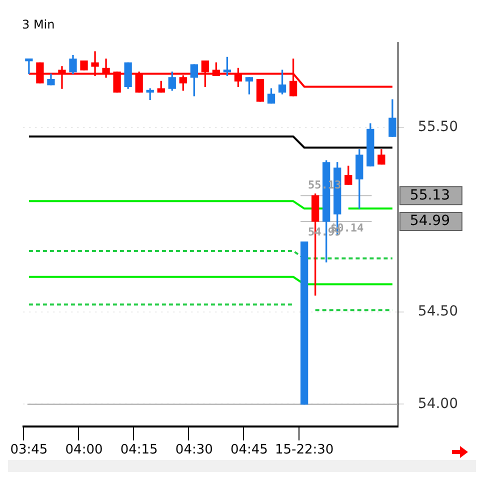 The image size is (484, 480). I want to click on y-tick-label: 54.50, so click(438, 312).